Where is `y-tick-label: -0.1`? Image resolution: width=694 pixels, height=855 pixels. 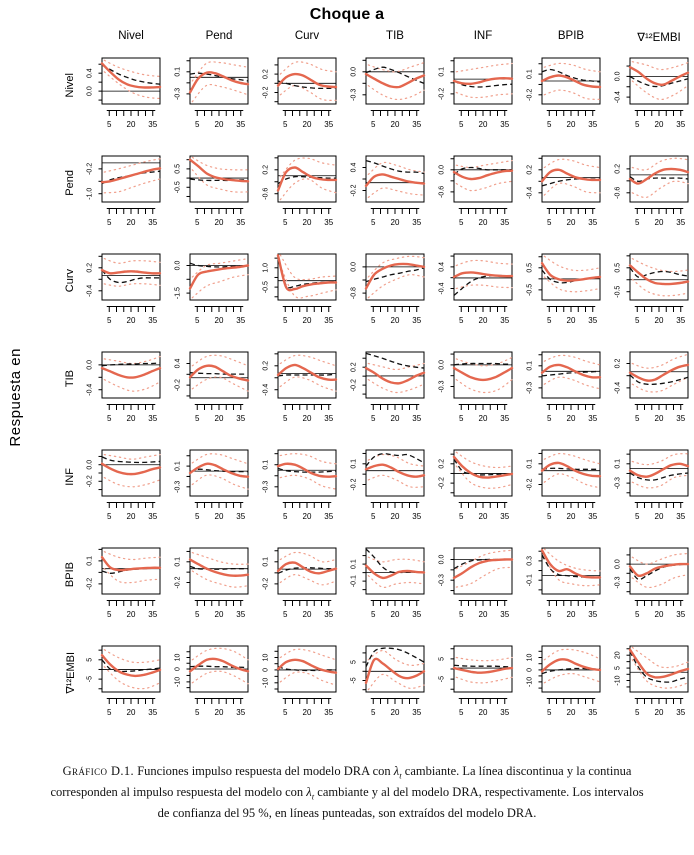 y-tick-label: -0.1 is located at coordinates (354, 581).